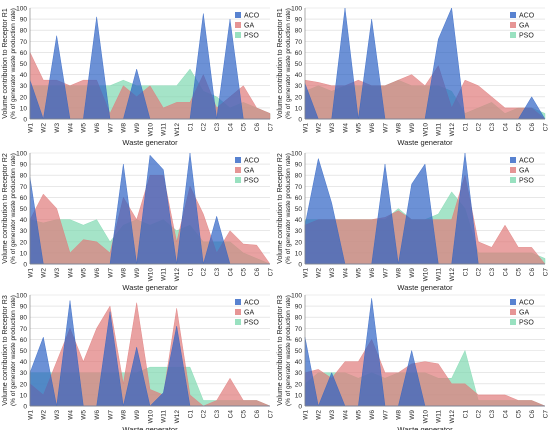 The width and height of the screenshot is (550, 430). I want to click on y-tick-label: 10, so click(299, 108).